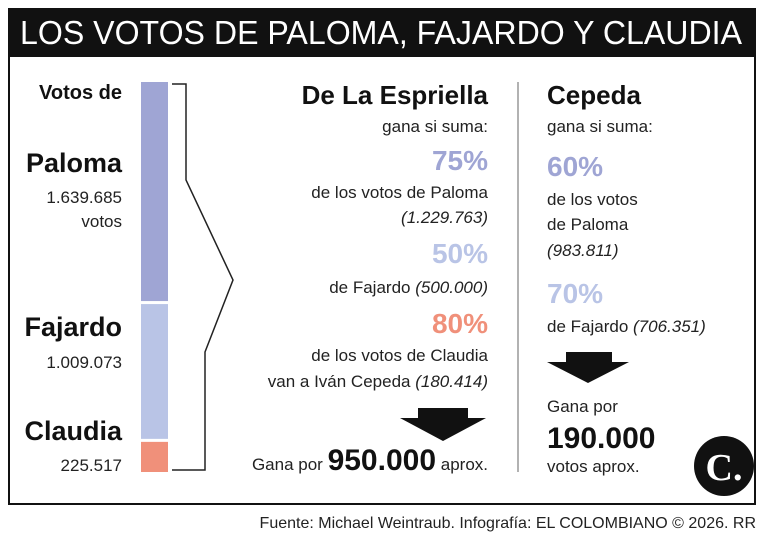  I want to click on logo-text: C., so click(724, 468).